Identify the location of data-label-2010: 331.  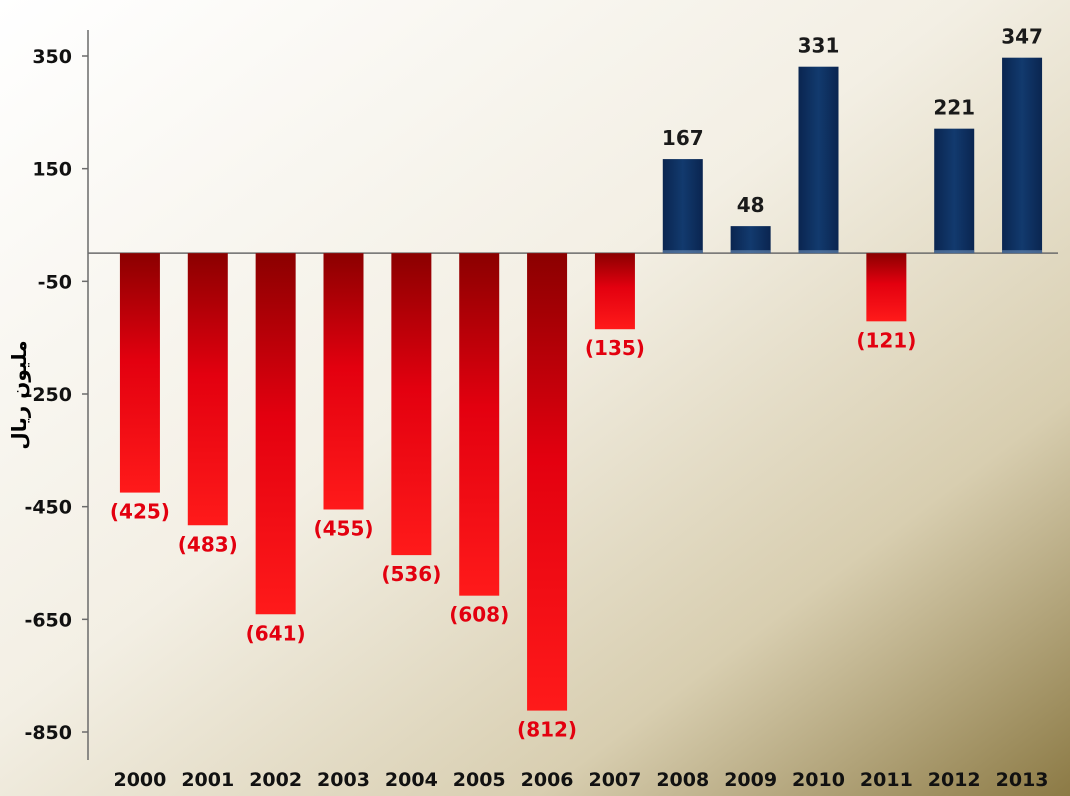
(819, 46).